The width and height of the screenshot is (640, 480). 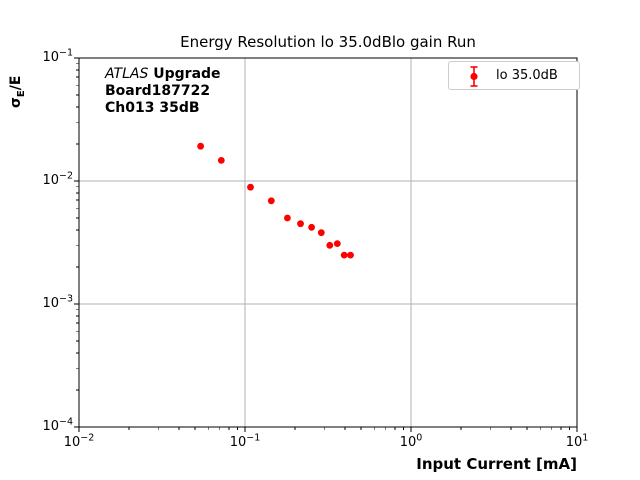 What do you see at coordinates (16, 102) in the screenshot?
I see `ylabel-sigma: σ` at bounding box center [16, 102].